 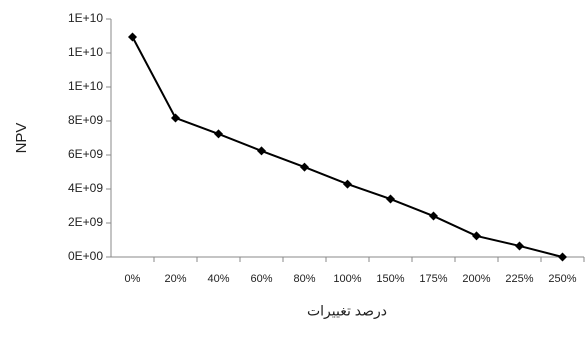 I want to click on y-tick-label: 8E+09, so click(x=85, y=120).